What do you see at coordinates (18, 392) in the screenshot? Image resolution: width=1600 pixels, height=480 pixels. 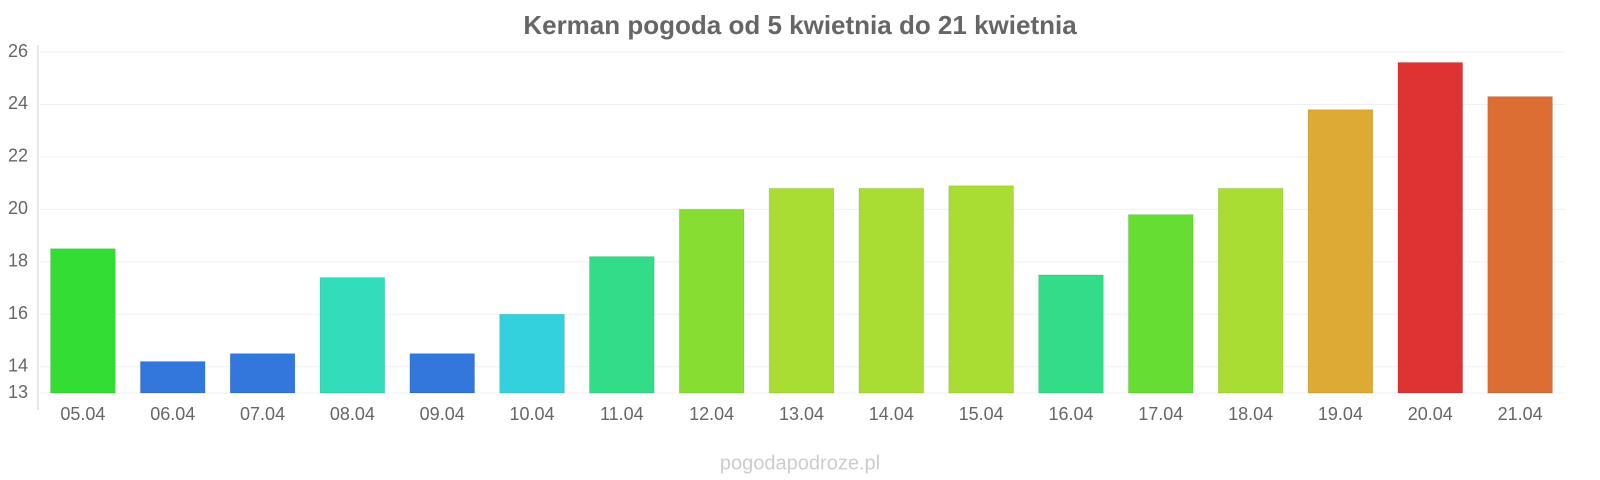 I see `y-tick-label: 13` at bounding box center [18, 392].